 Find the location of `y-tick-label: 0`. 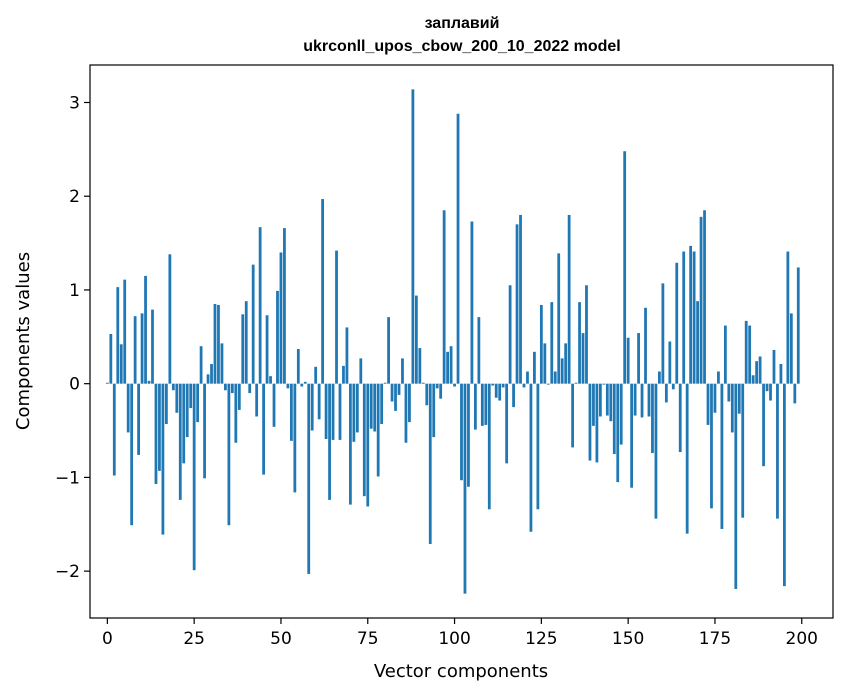

y-tick-label: 0 is located at coordinates (74, 385).